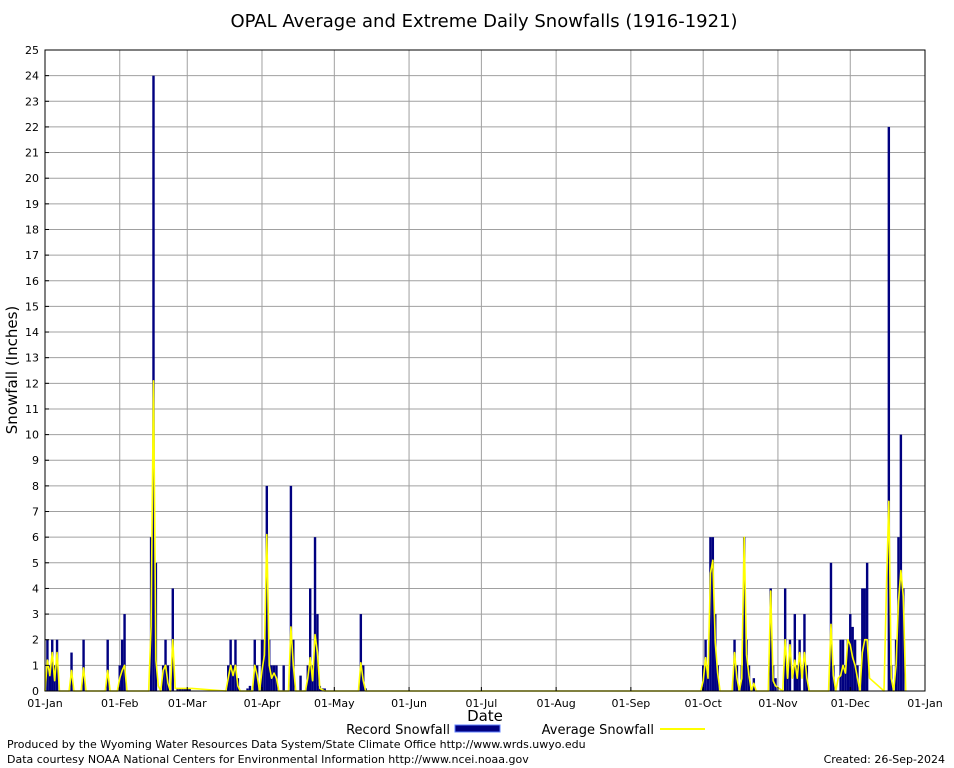 This screenshot has width=954, height=768. Describe the element at coordinates (778, 703) in the screenshot. I see `x-tick-label: 01-Nov` at that location.